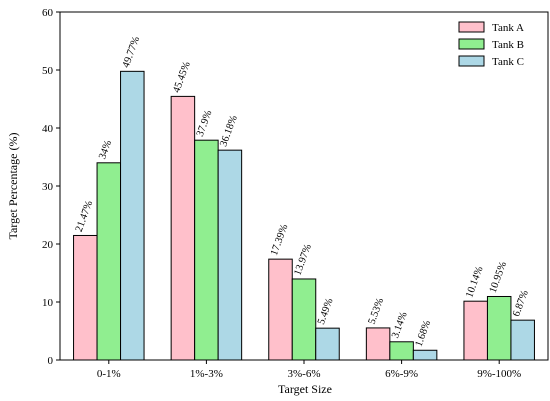  I want to click on y-tick-label: 60, so click(48, 13).